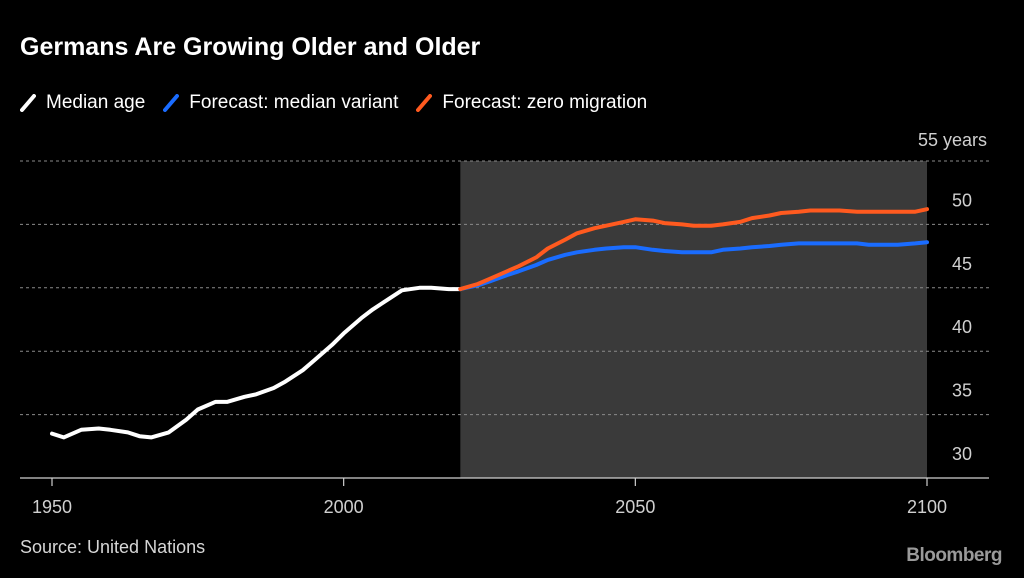 The height and width of the screenshot is (578, 1024). What do you see at coordinates (954, 555) in the screenshot?
I see `bloomberg-logo: Bloomberg` at bounding box center [954, 555].